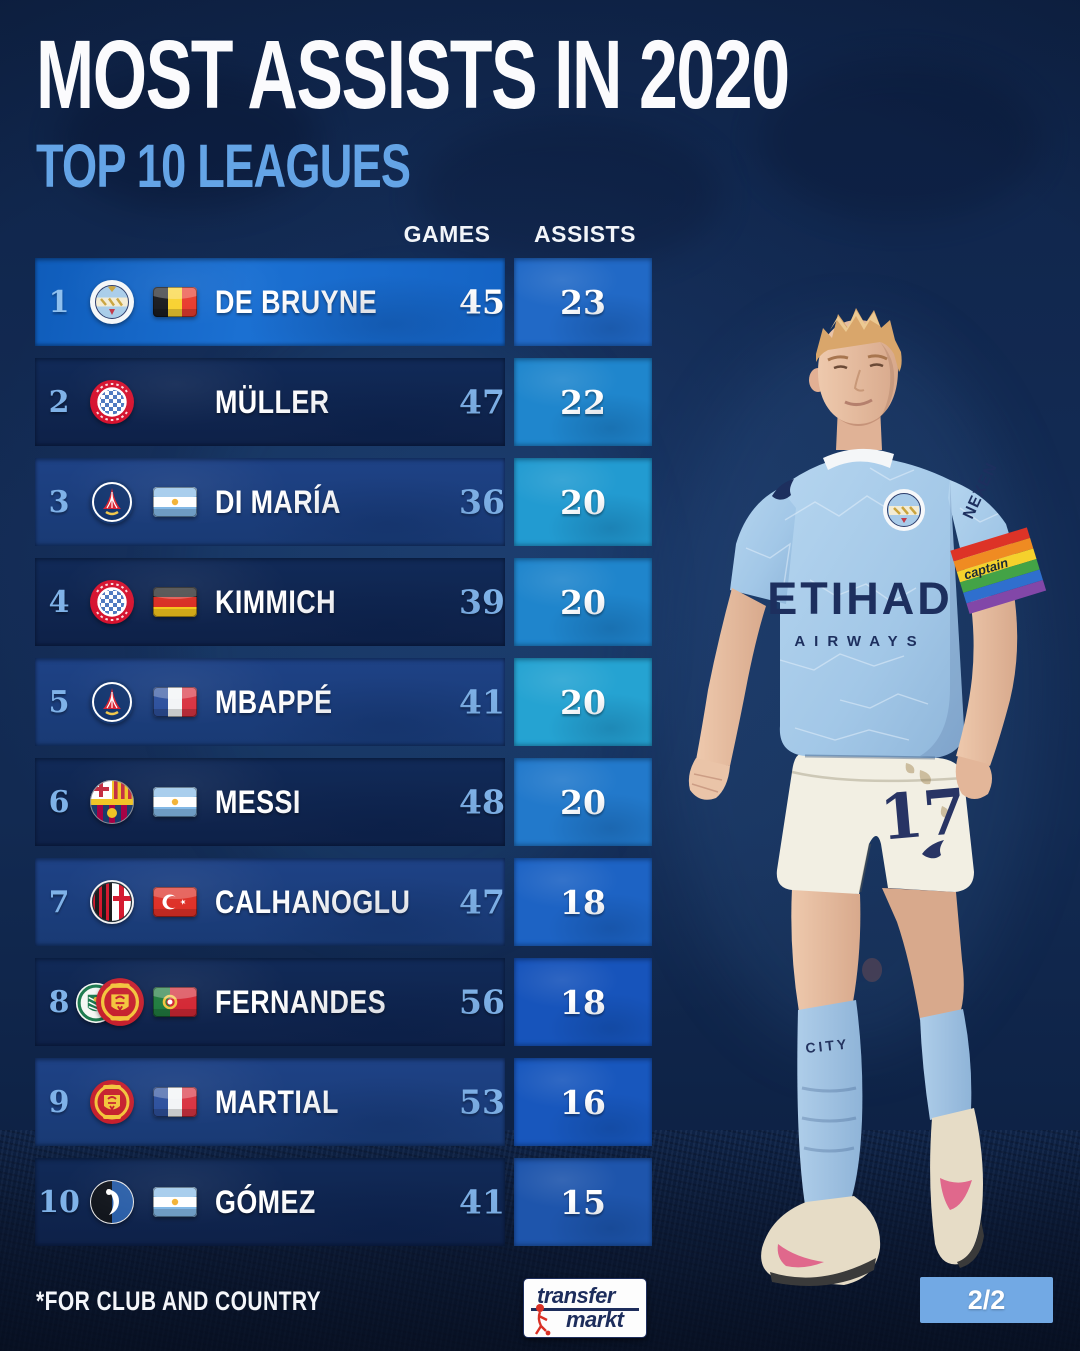  Describe the element at coordinates (482, 402) in the screenshot. I see `games-value: 47` at that location.